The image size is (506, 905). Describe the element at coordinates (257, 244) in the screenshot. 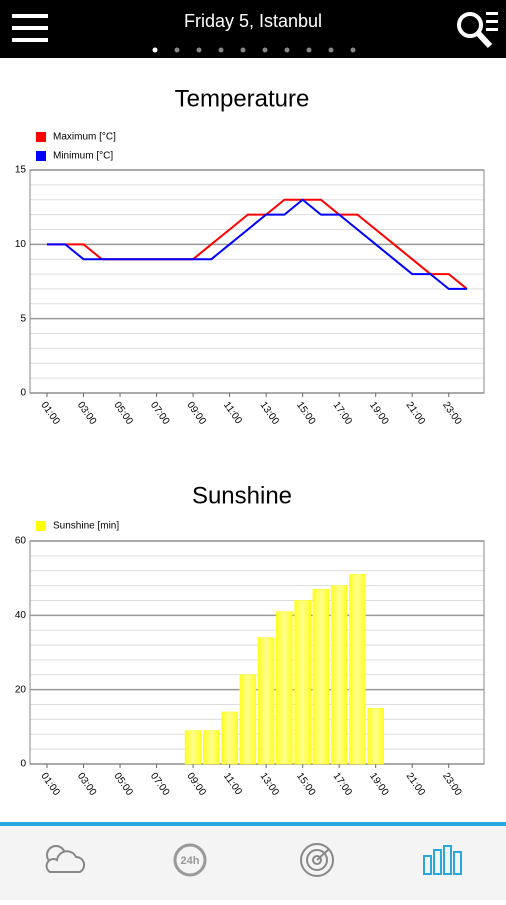

I see `data-line` at that location.